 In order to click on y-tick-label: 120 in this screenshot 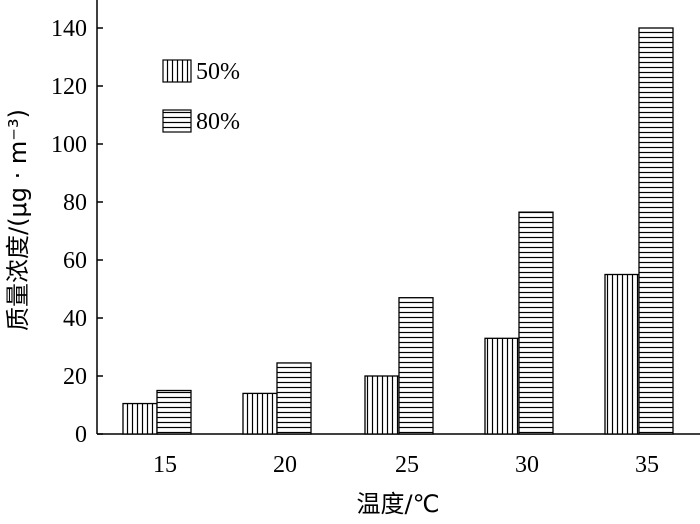, I will do `click(69, 87)`.